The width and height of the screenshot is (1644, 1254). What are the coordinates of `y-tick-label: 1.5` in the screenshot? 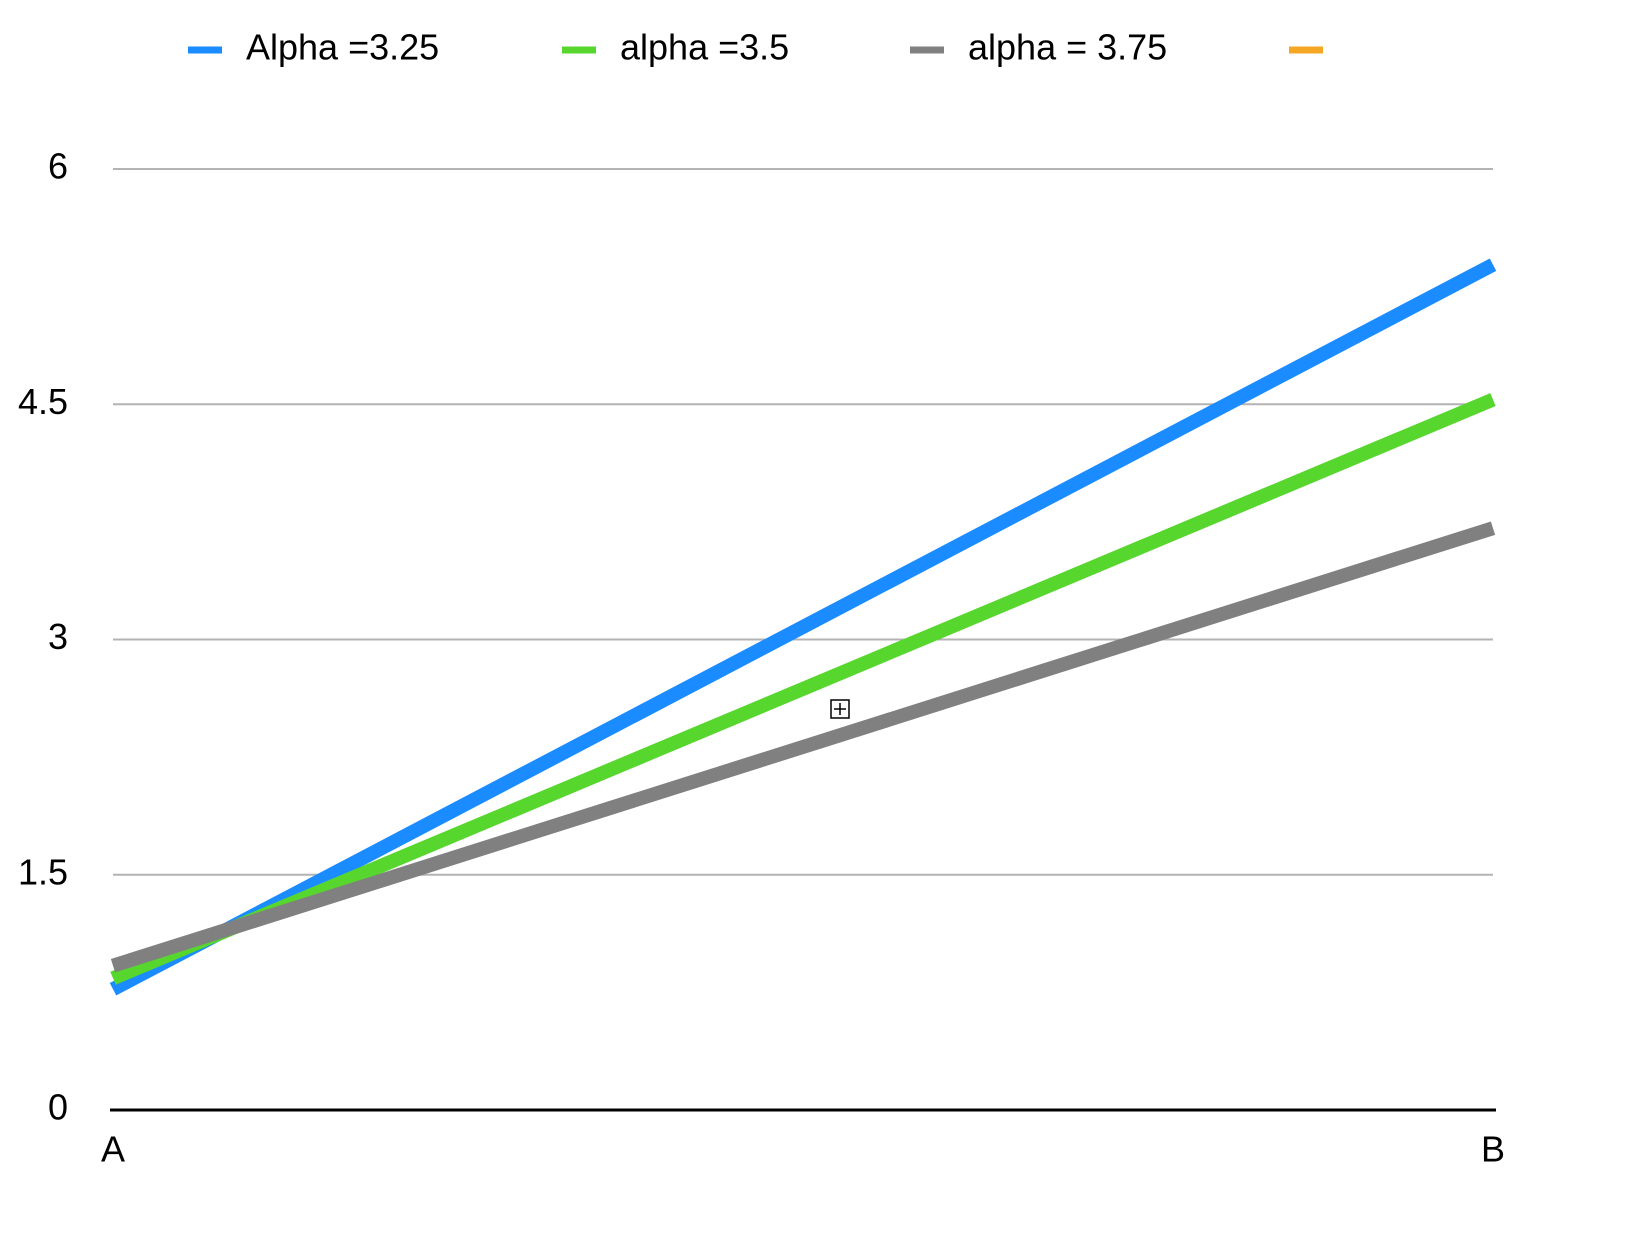 It's located at (43, 871).